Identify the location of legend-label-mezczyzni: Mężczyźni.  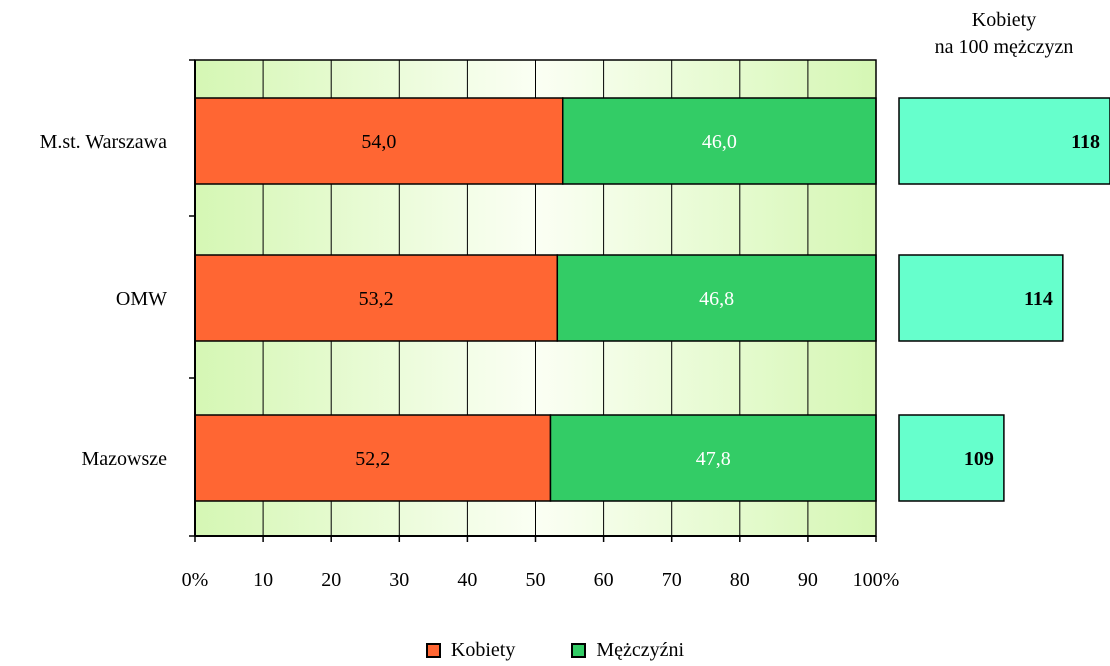
(640, 649).